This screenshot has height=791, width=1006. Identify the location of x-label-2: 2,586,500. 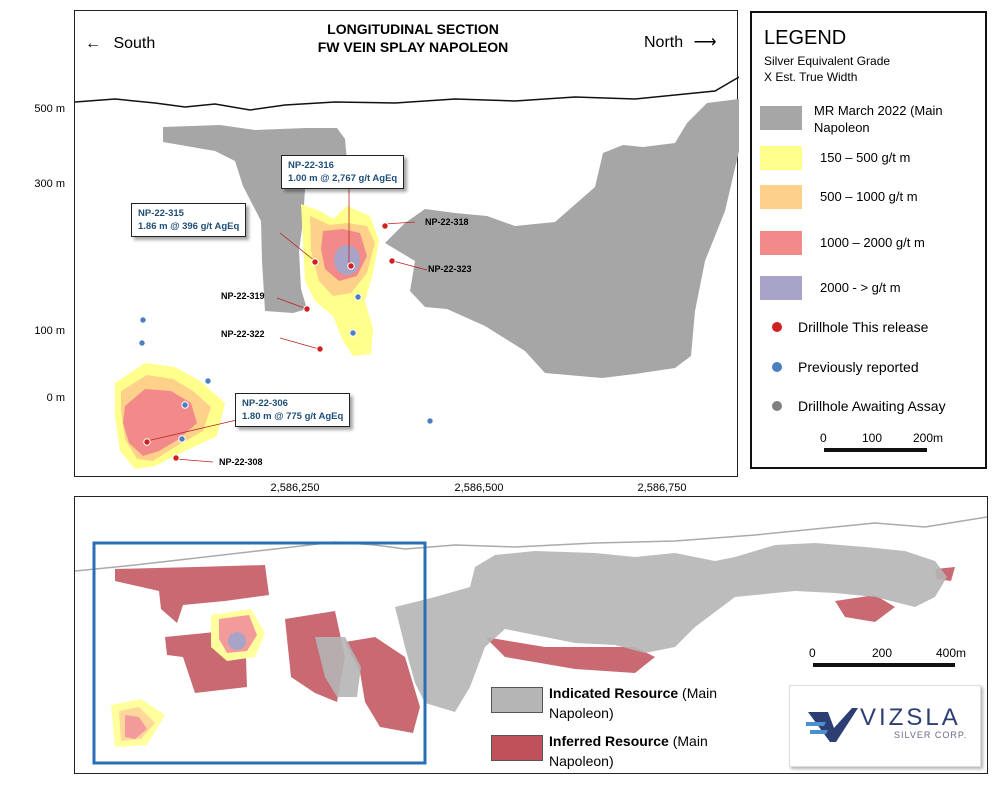
(479, 488).